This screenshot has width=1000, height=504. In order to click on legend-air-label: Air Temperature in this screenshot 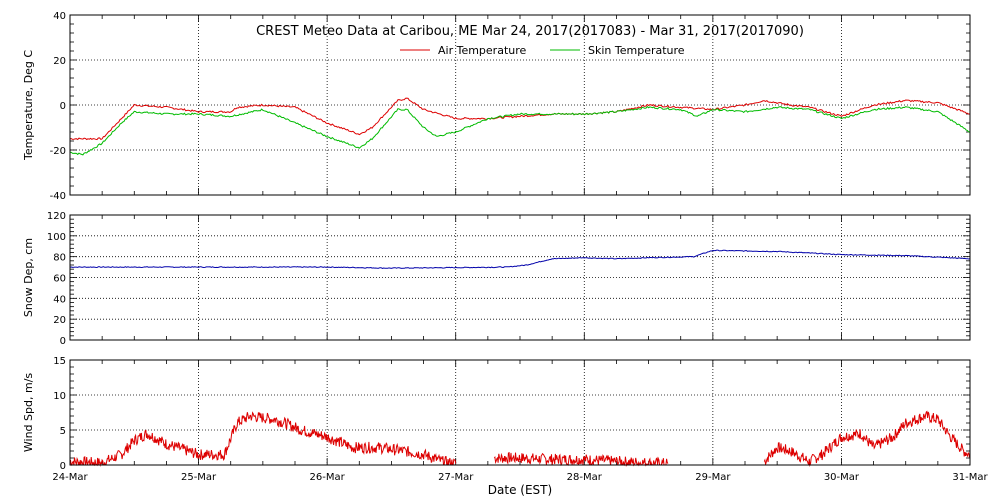, I will do `click(482, 50)`.